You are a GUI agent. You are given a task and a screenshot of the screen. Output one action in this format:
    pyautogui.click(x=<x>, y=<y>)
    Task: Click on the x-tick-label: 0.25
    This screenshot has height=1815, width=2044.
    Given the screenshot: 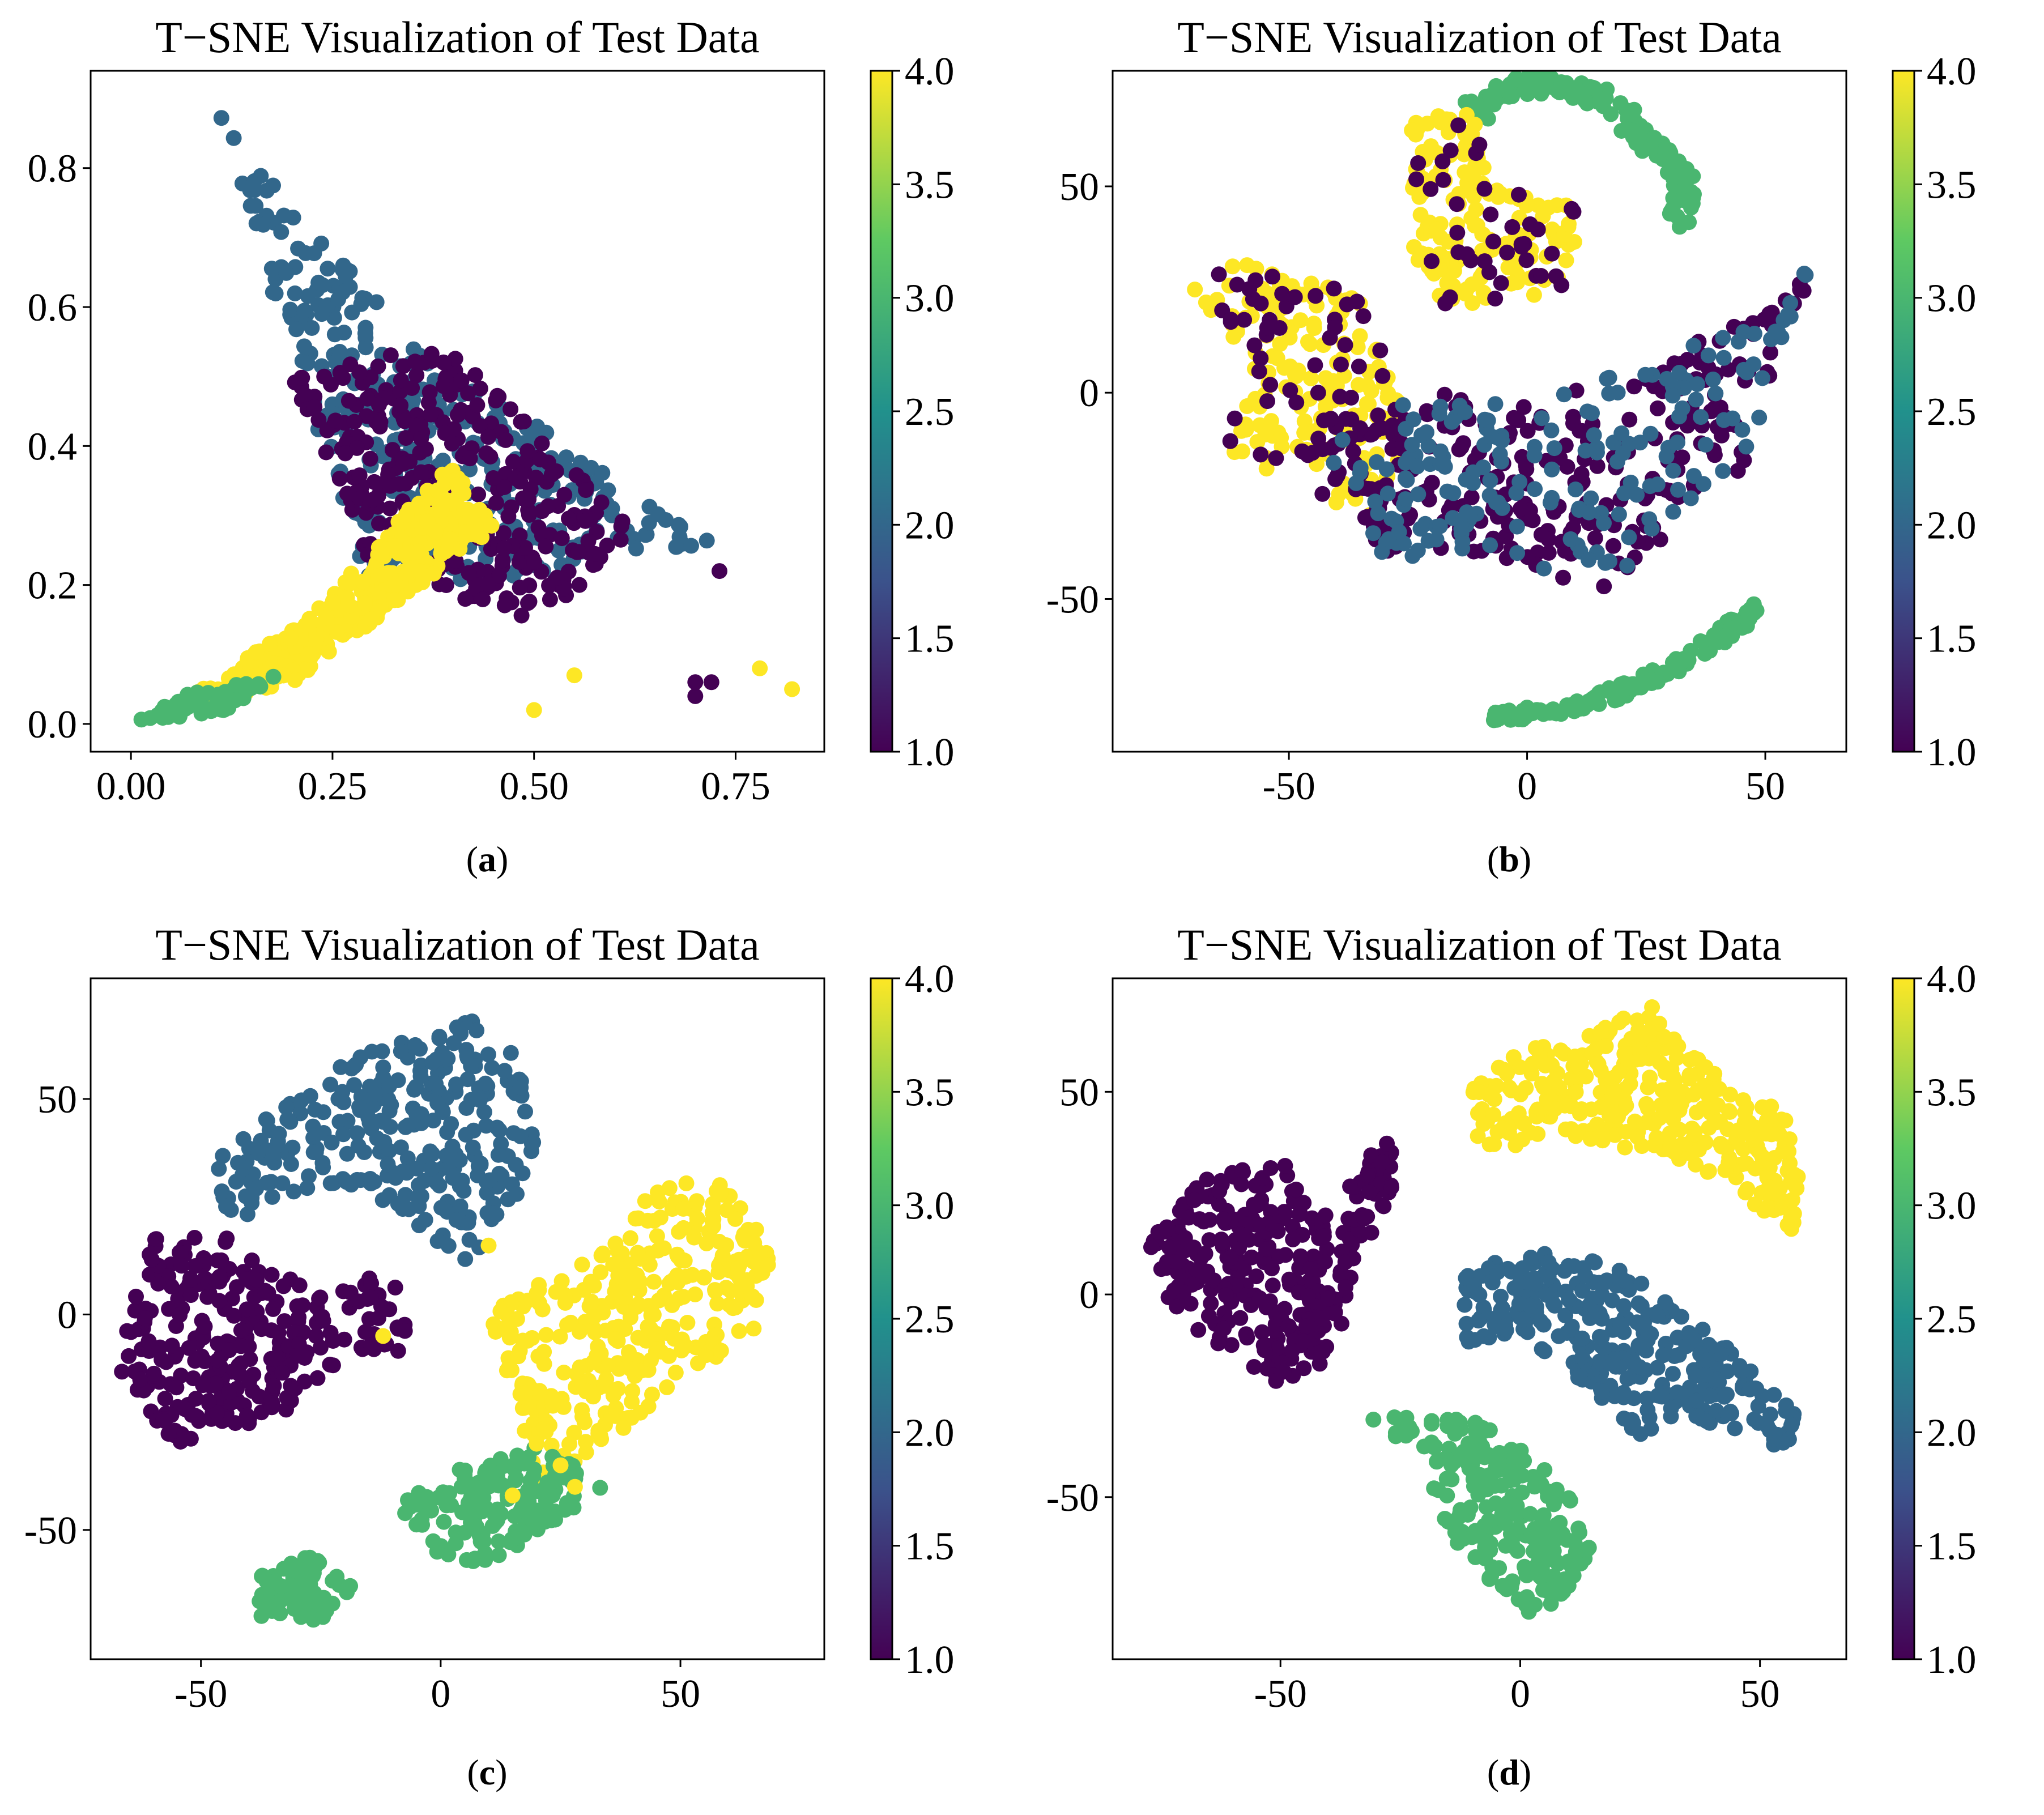 What is the action you would take?
    pyautogui.click(x=333, y=786)
    